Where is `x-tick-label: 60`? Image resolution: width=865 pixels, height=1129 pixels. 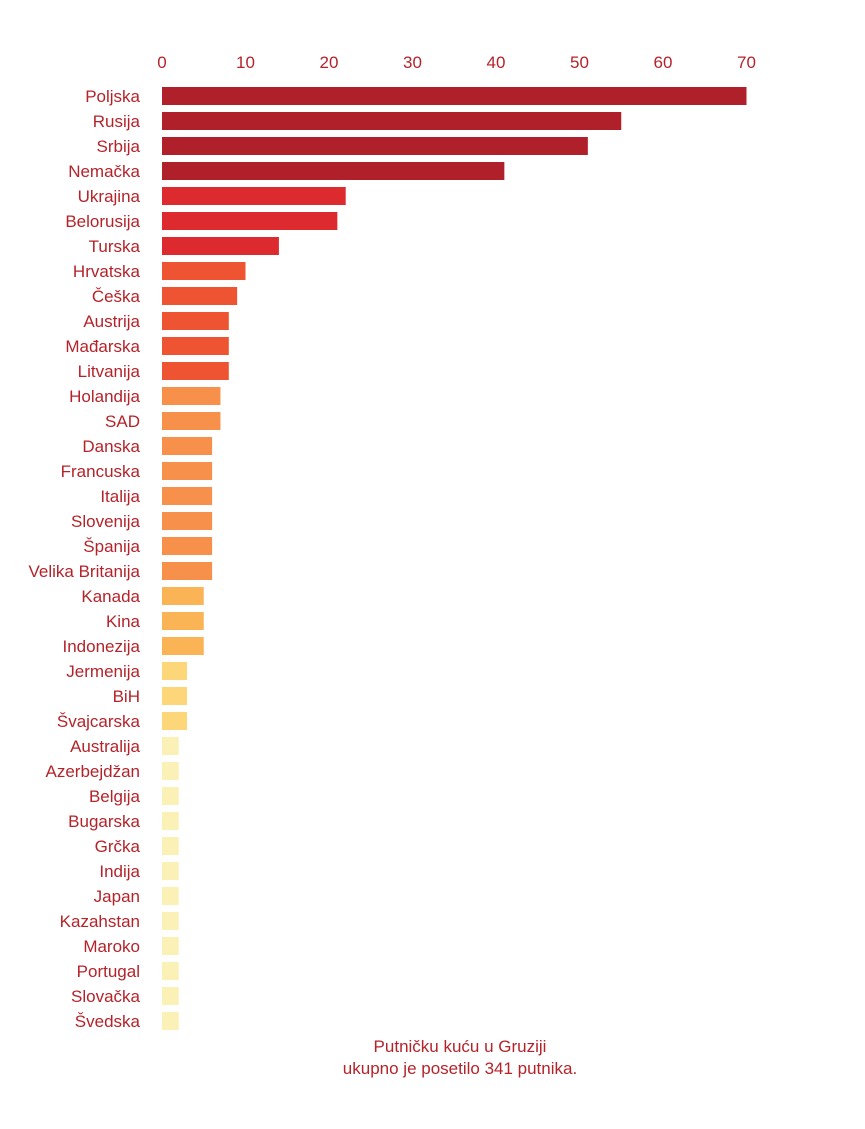 x-tick-label: 60 is located at coordinates (663, 62).